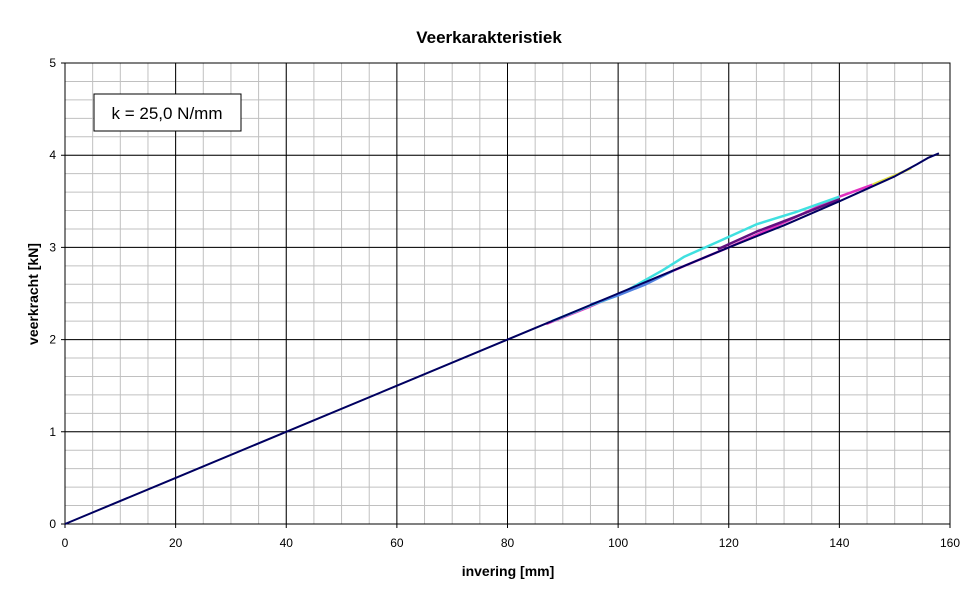  What do you see at coordinates (52, 340) in the screenshot?
I see `y-tick-label: 2` at bounding box center [52, 340].